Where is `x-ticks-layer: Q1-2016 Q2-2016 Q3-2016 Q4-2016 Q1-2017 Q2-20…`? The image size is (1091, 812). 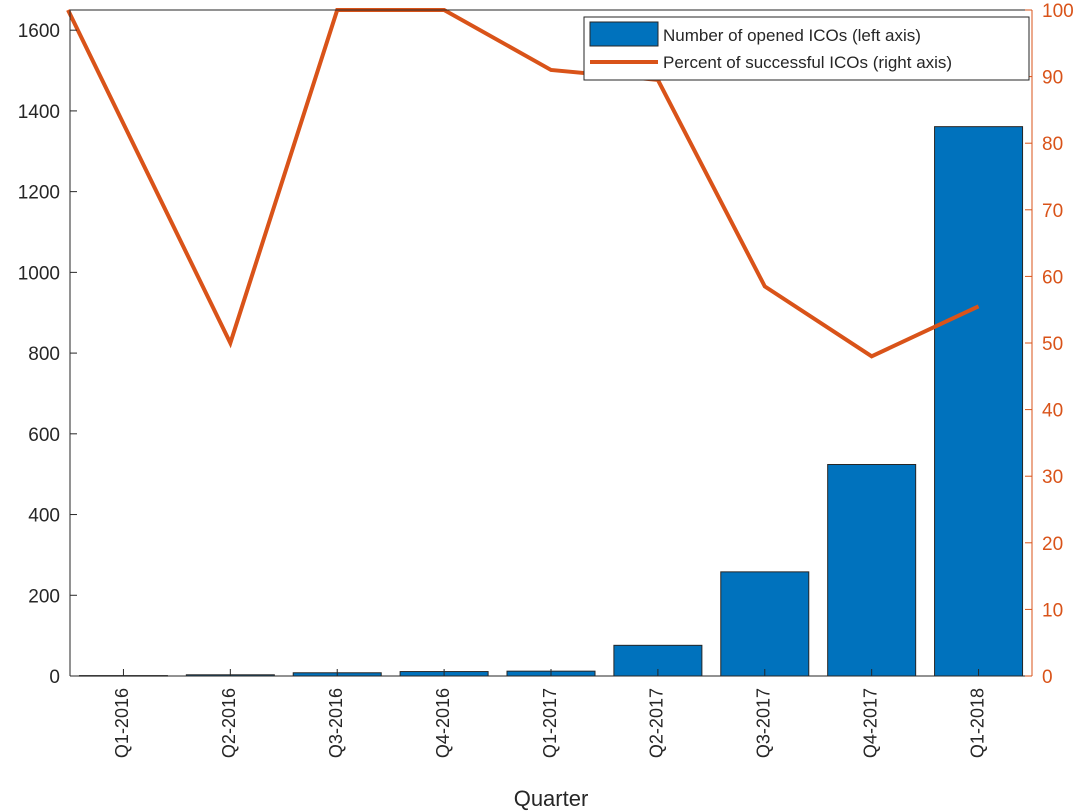
x-ticks-layer: Q1-2016 Q2-2016 Q3-2016 Q4-2016 Q1-2017 Q2-20… is located at coordinates (549, 713).